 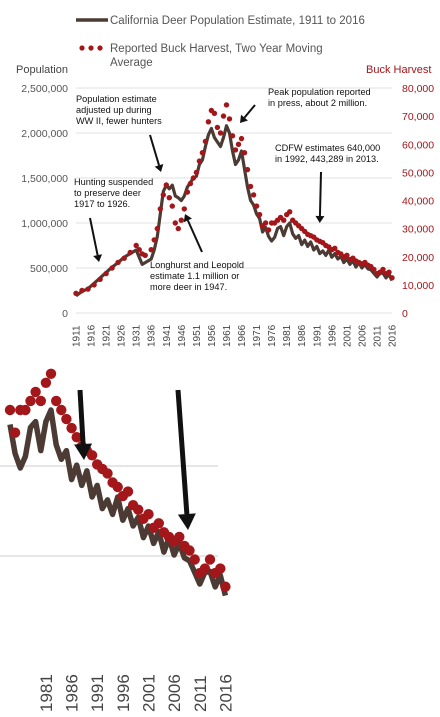 I want to click on annotation-text: Peak population reported, so click(x=319, y=92).